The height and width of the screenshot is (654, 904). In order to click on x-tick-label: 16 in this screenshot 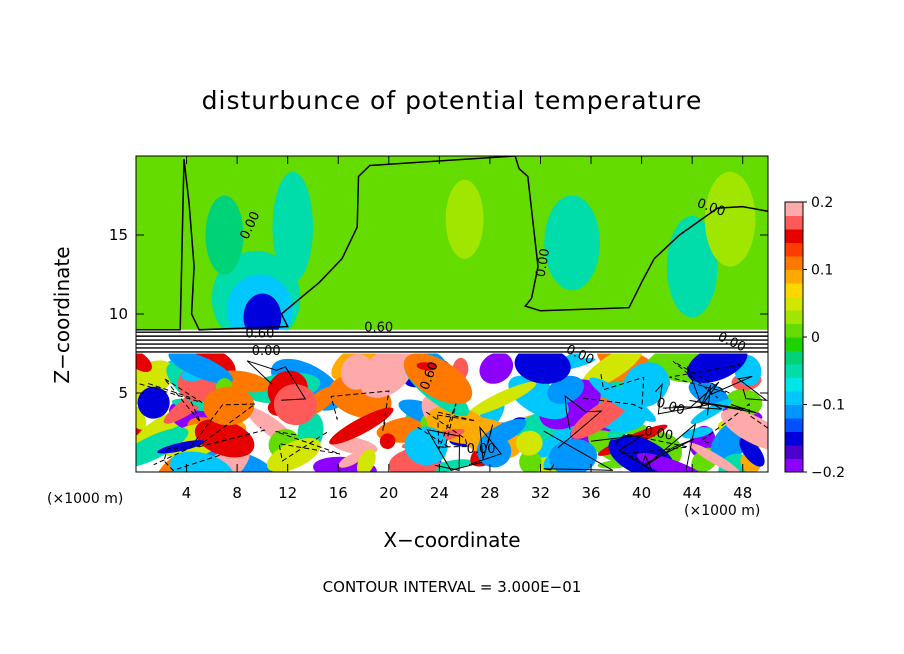, I will do `click(338, 493)`.